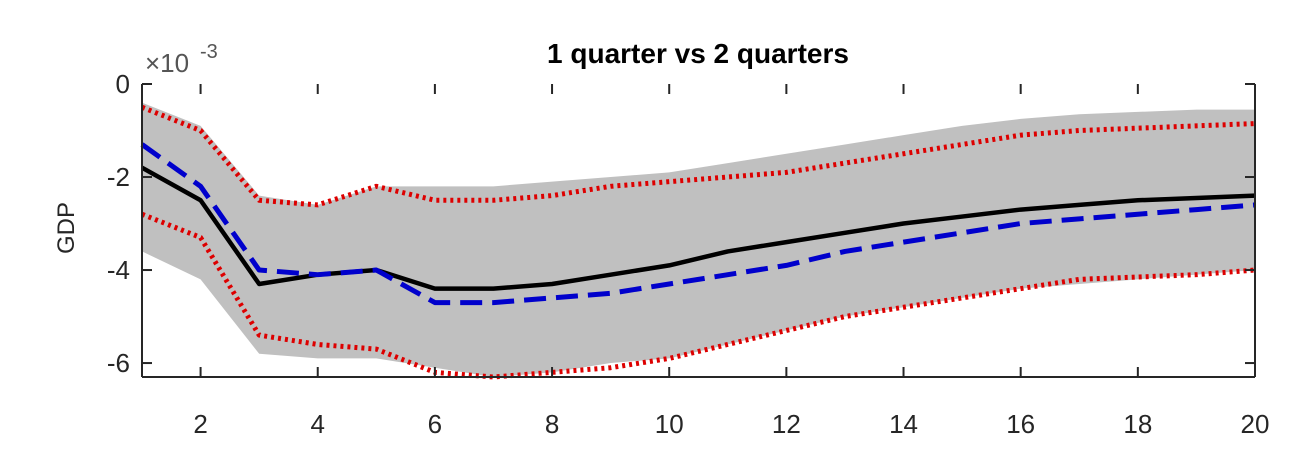  Describe the element at coordinates (435, 424) in the screenshot. I see `x-tick-label: 6` at that location.